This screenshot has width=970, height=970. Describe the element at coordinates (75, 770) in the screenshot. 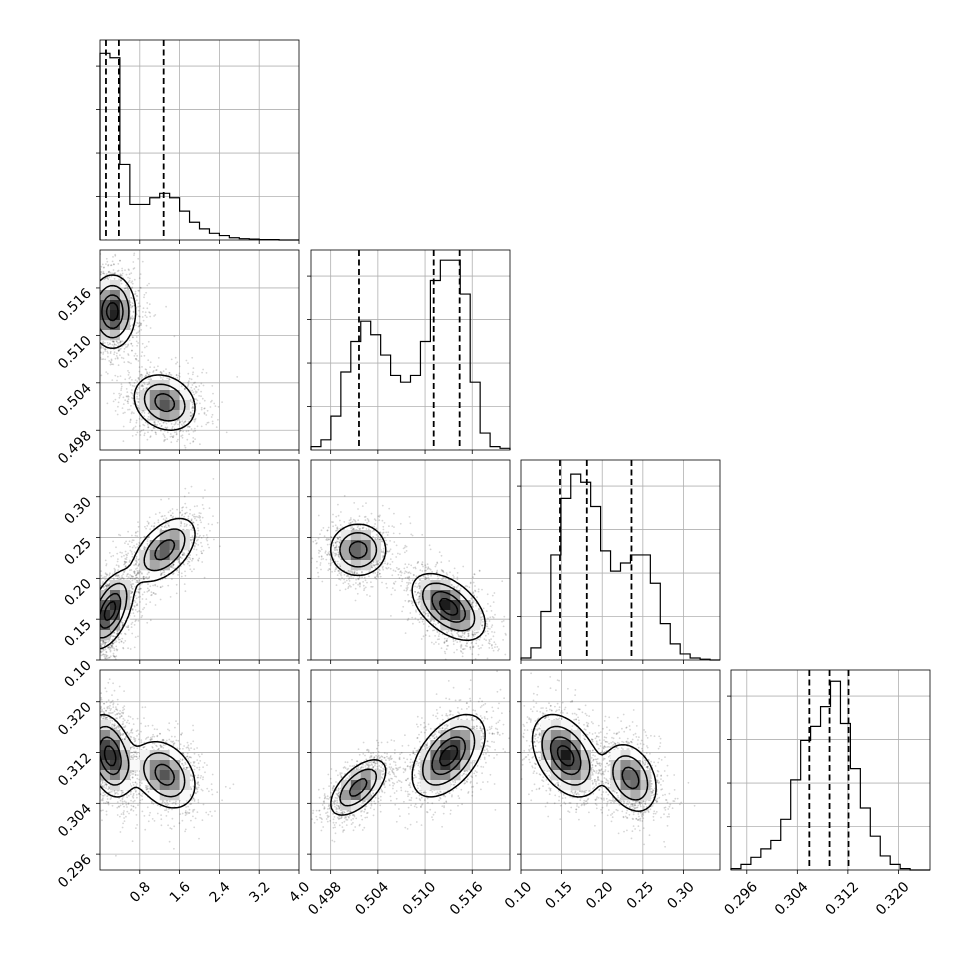

I see `y-tick-label: 0.312` at that location.